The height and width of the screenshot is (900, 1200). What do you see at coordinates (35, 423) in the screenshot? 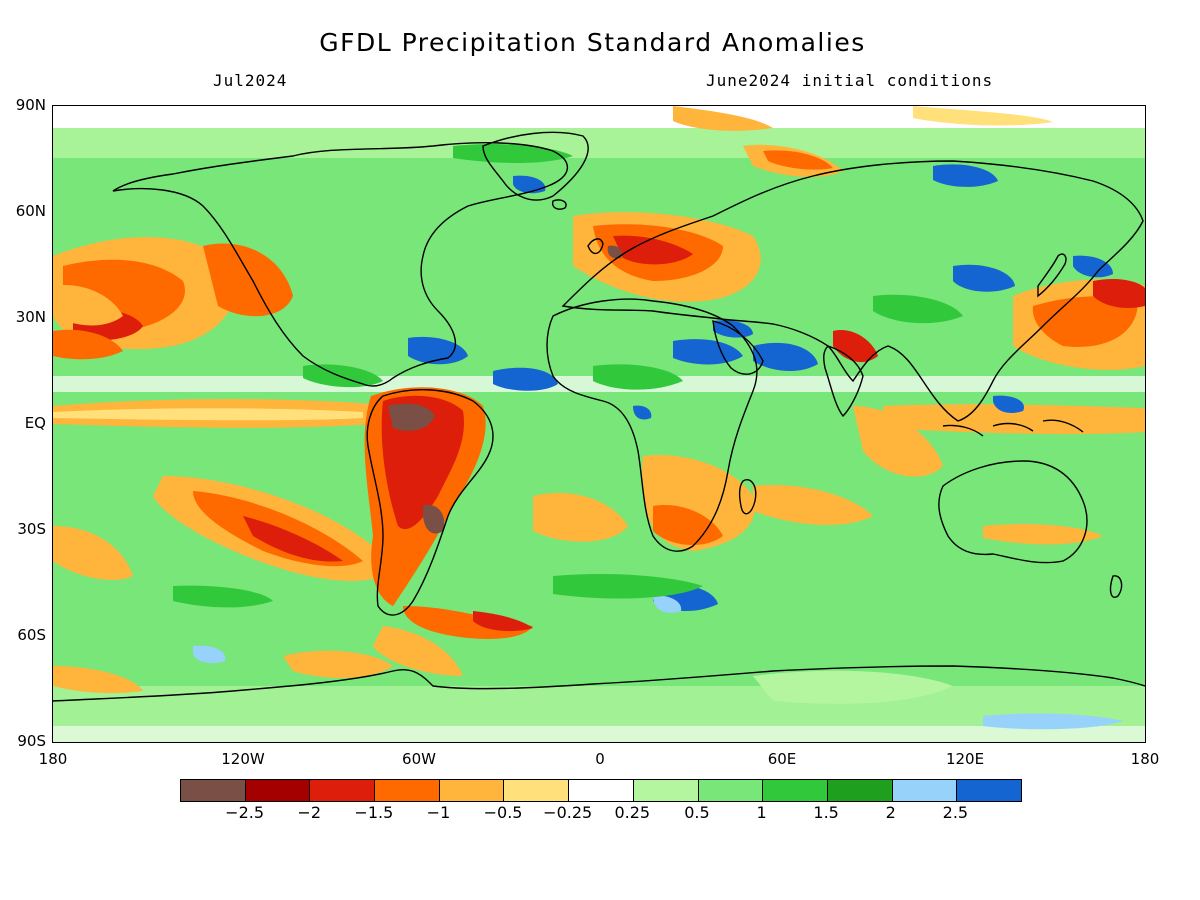
I see `lat-label-eq: EQ` at bounding box center [35, 423].